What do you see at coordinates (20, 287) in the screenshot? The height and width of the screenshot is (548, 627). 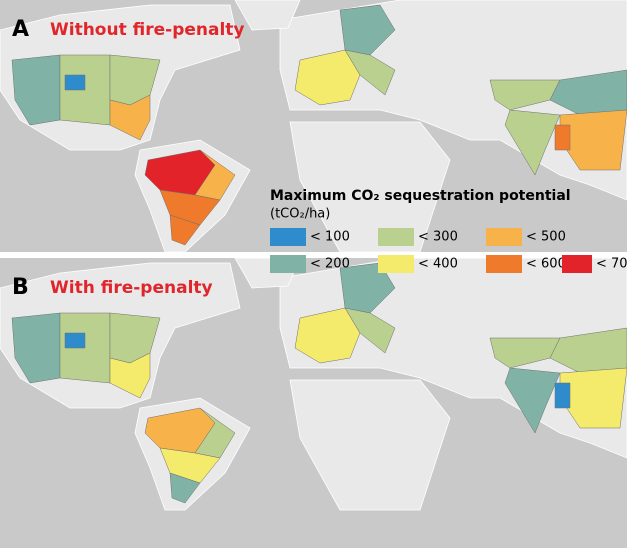 I see `panel-label: B` at bounding box center [20, 287].